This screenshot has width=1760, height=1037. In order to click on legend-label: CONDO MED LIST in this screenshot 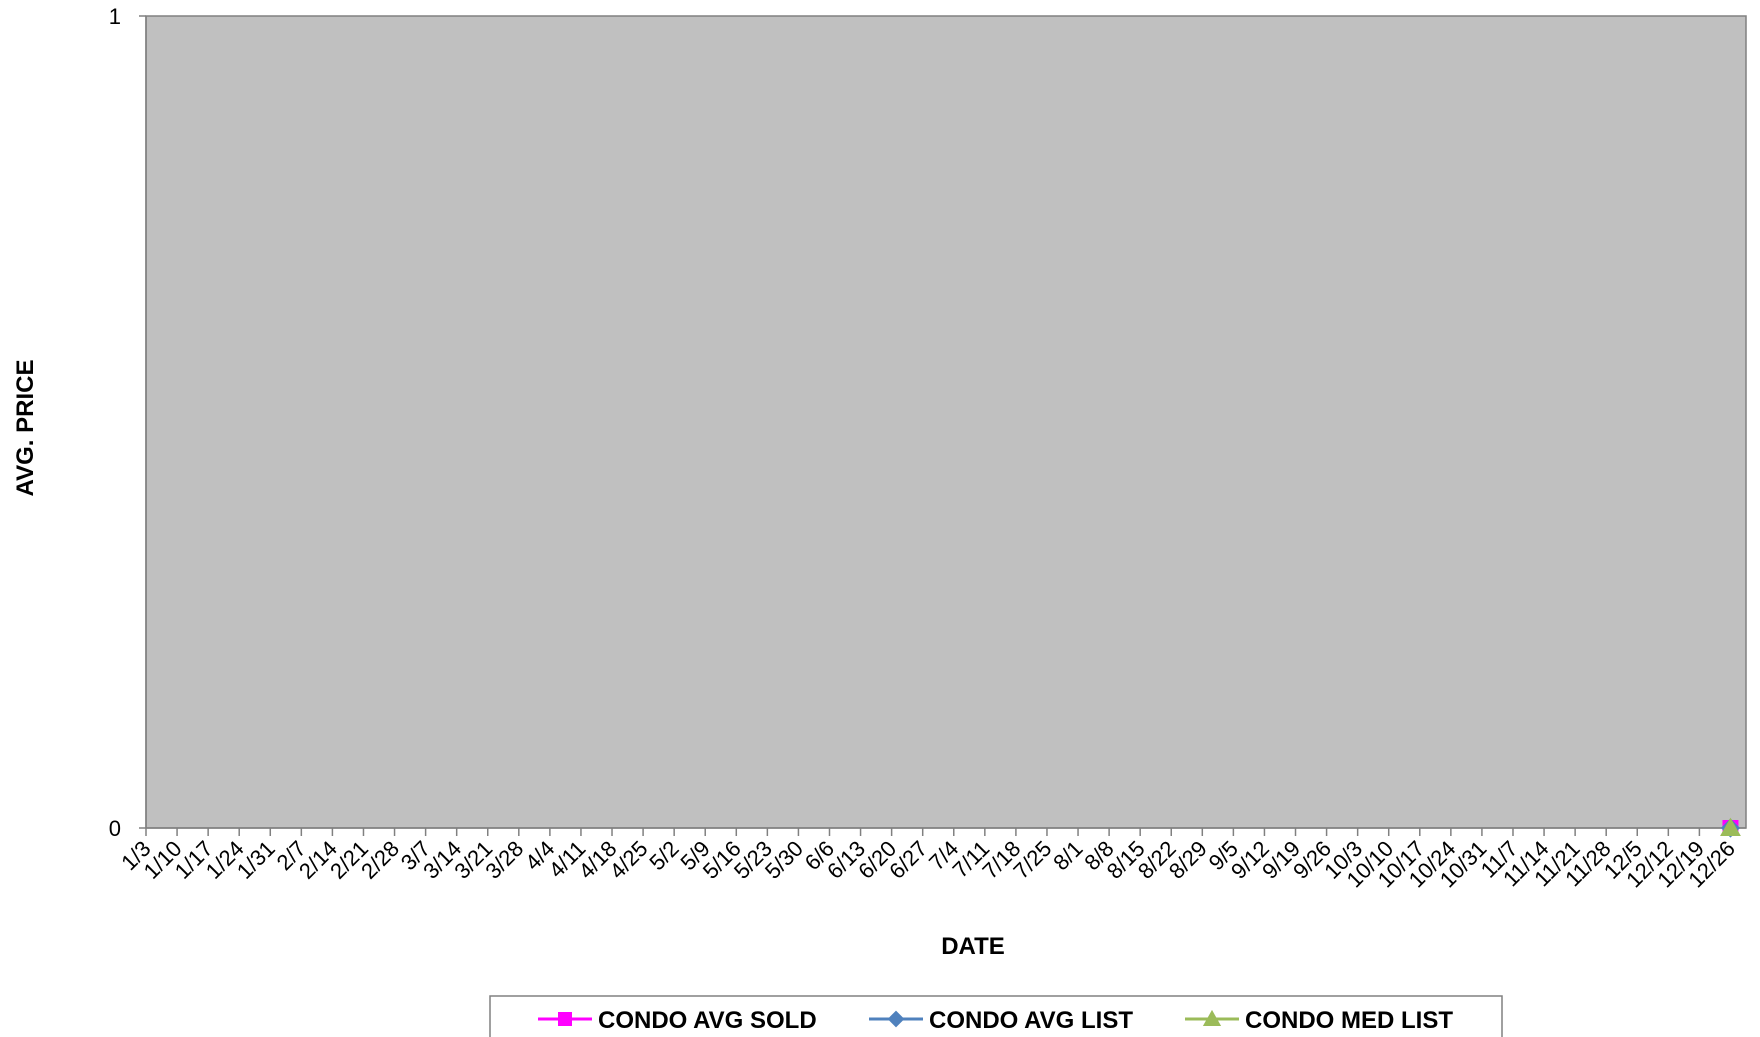, I will do `click(1349, 1020)`.